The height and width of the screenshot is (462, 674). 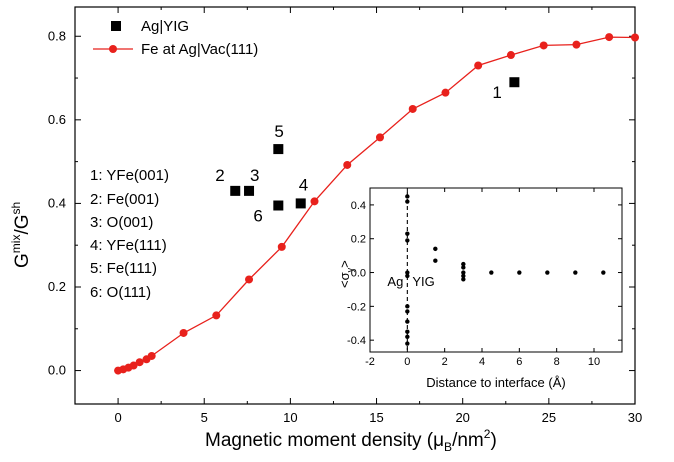 What do you see at coordinates (344, 280) in the screenshot?
I see `inset-y-axis-title-open: <σ` at bounding box center [344, 280].